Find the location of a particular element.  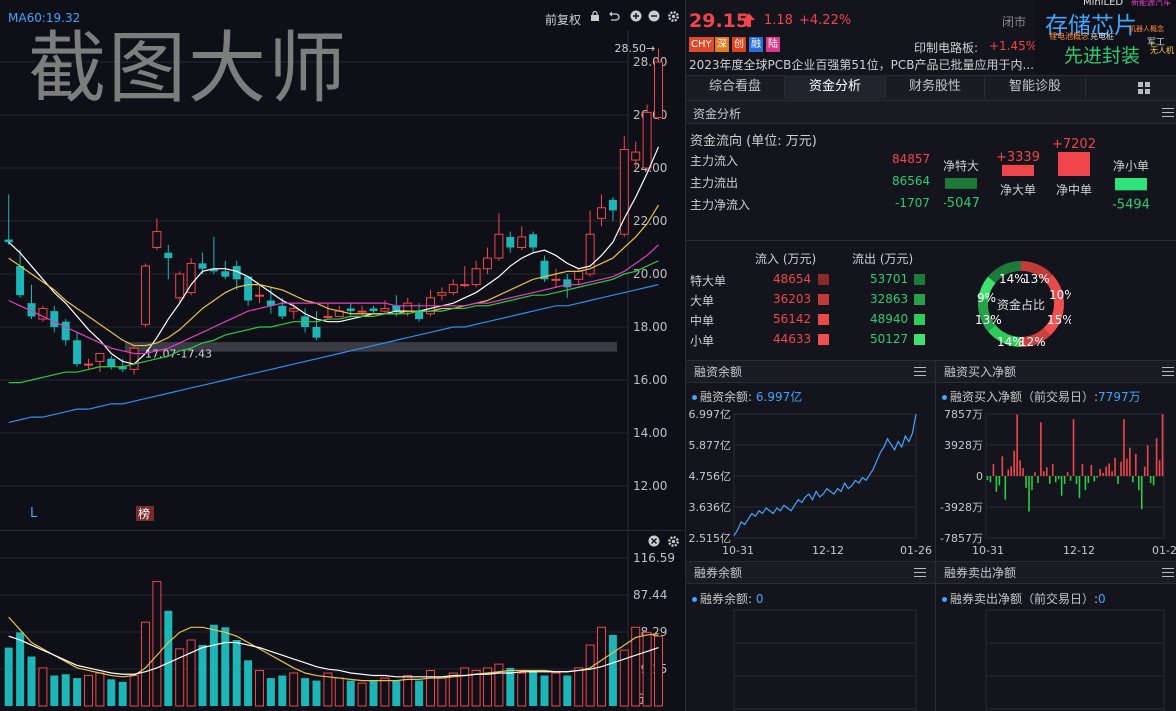

zoom-out-icon is located at coordinates (654, 17).